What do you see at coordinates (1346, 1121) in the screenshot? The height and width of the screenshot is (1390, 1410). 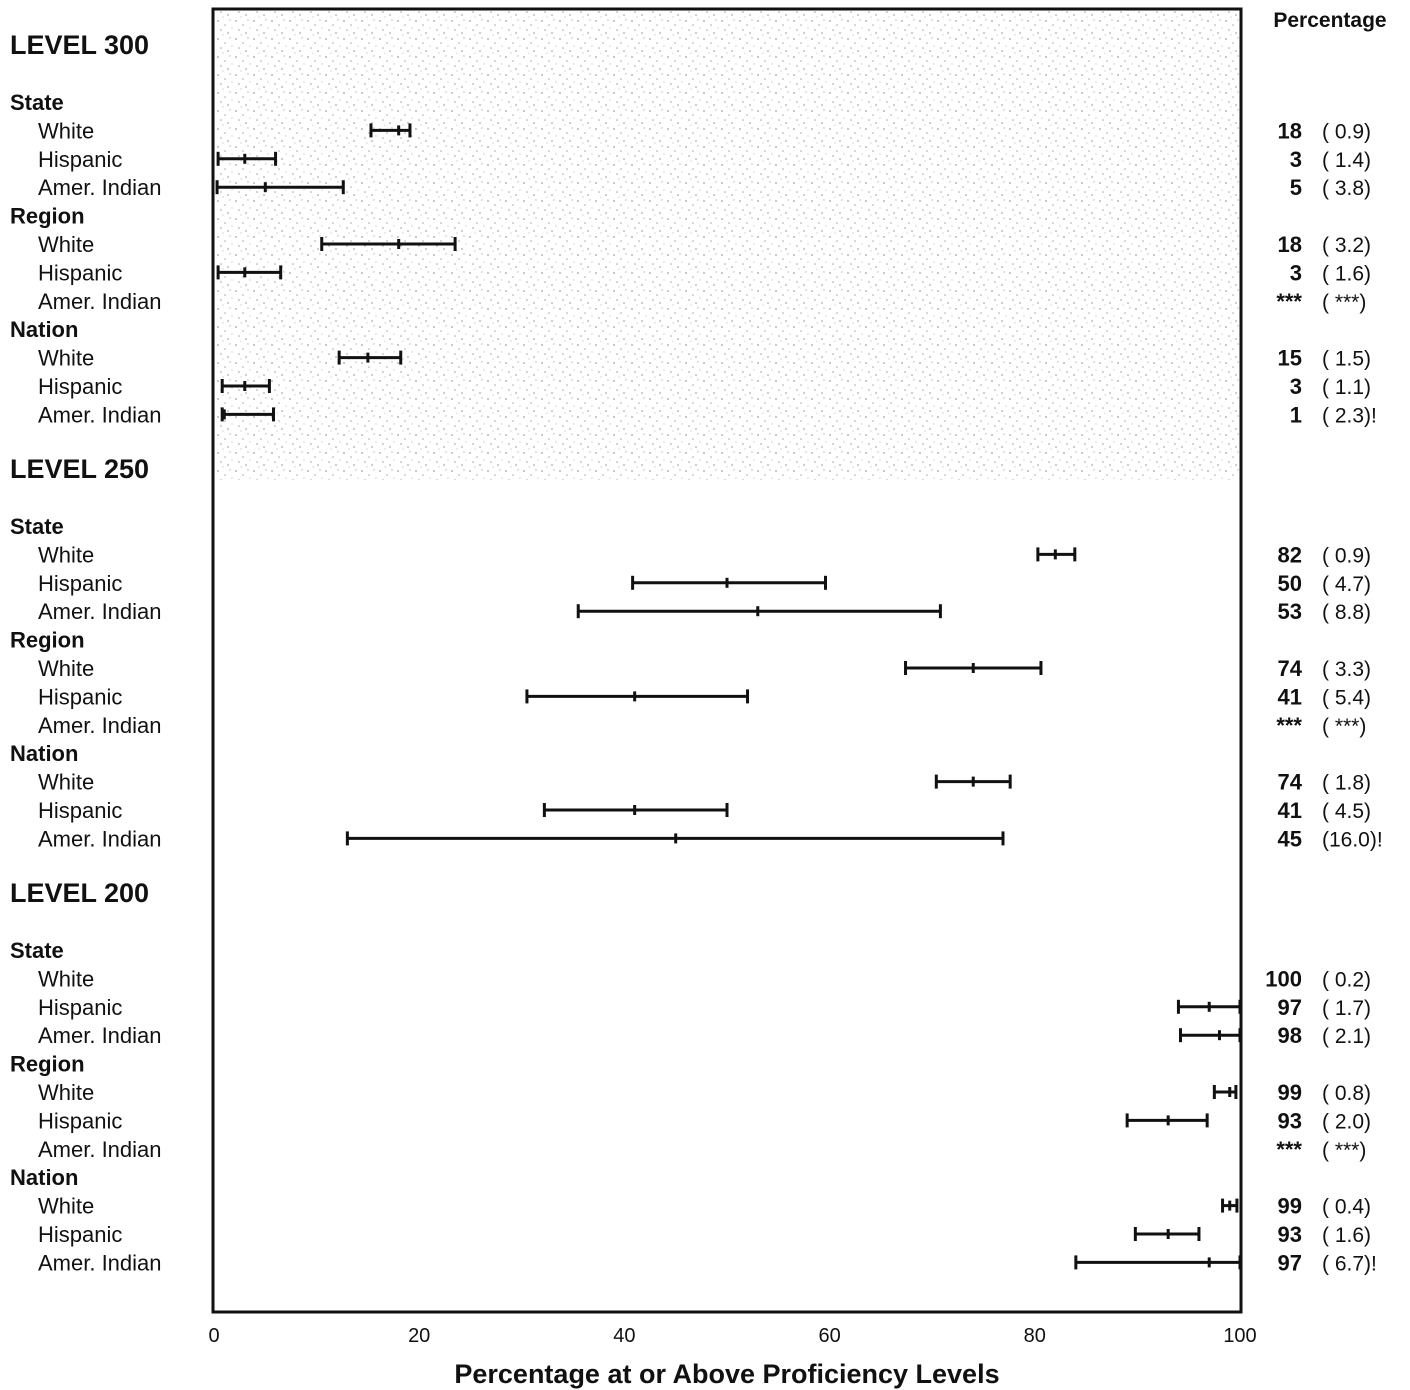 I see `standard-error: ( 2.0)` at bounding box center [1346, 1121].